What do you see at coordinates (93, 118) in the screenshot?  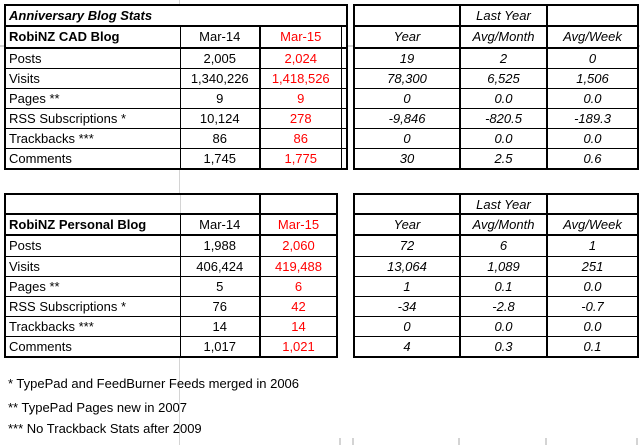 I see `stat-label-cell: RSS Subscriptions *` at bounding box center [93, 118].